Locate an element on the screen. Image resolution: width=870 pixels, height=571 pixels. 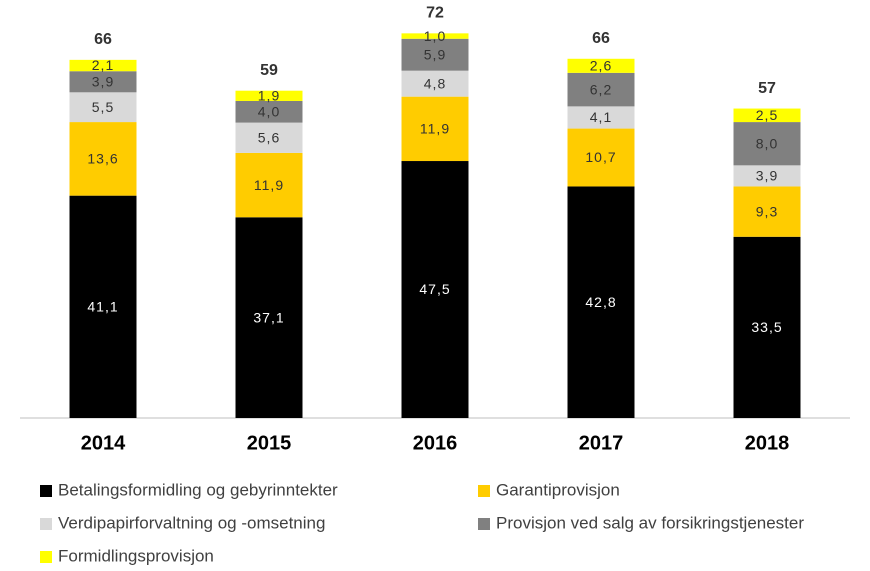
value-label: 1,0 is located at coordinates (435, 36).